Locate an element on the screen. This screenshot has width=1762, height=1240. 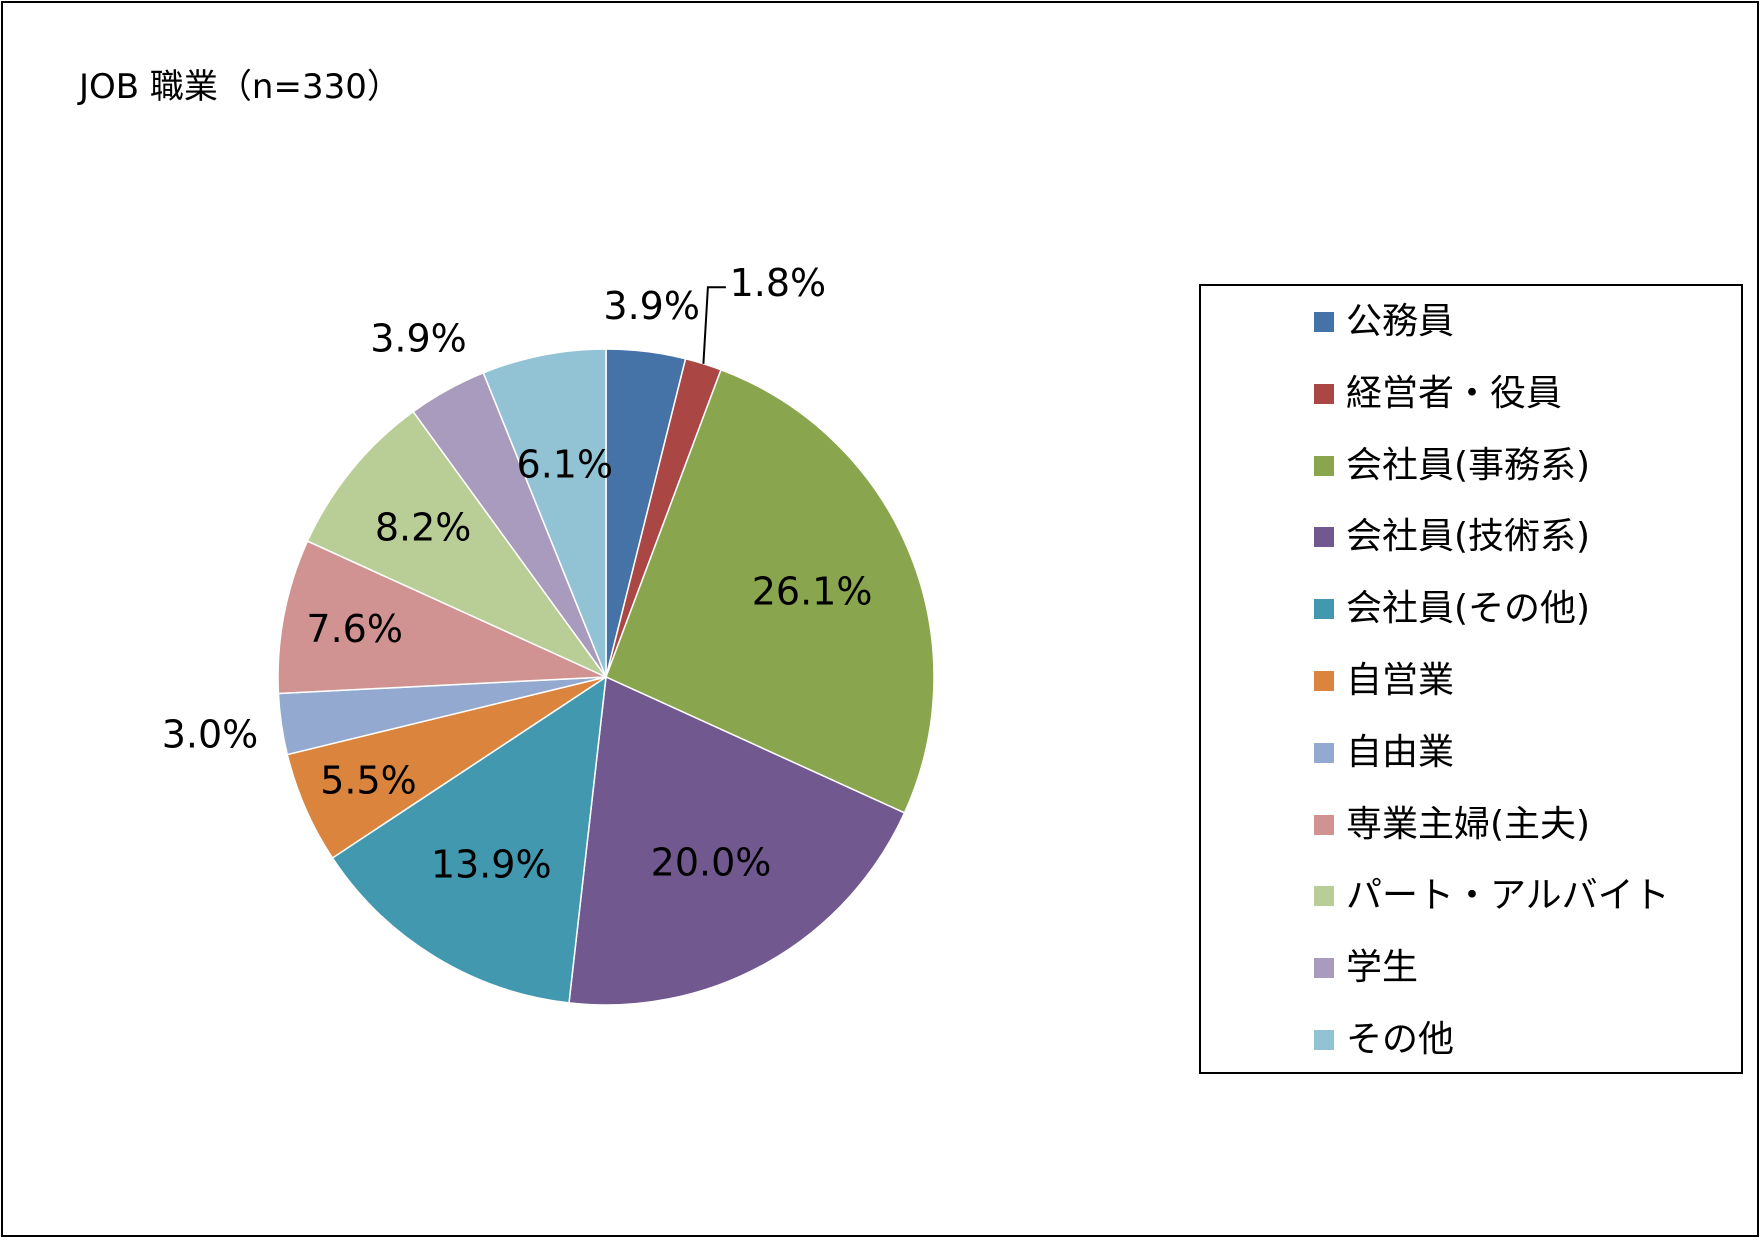
legend-label: 会社員(技術系) is located at coordinates (1468, 537).